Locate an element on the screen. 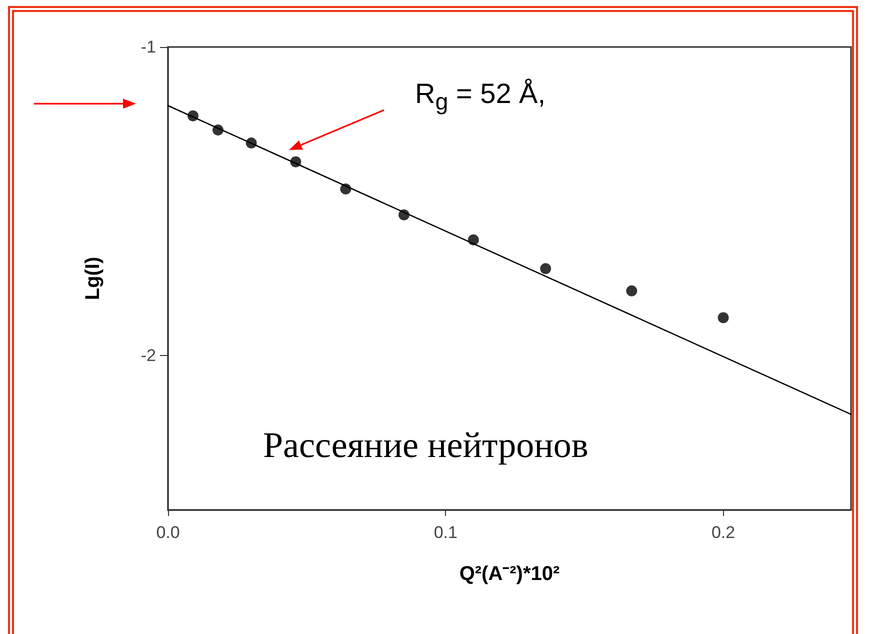 The width and height of the screenshot is (871, 634). x-axis-title: Q²(A⁻²)*10² is located at coordinates (509, 574).